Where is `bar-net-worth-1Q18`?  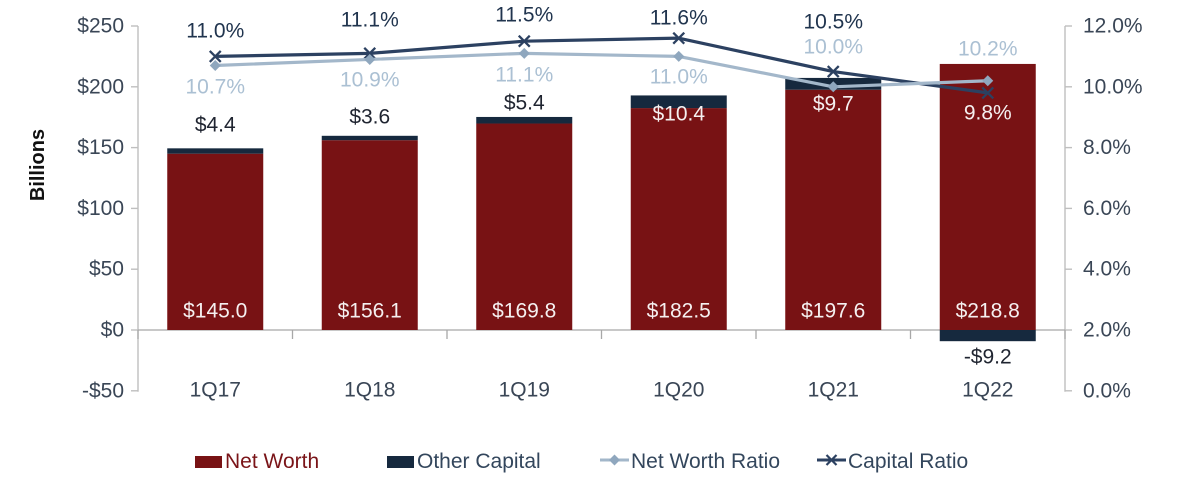
bar-net-worth-1Q18 is located at coordinates (369, 235).